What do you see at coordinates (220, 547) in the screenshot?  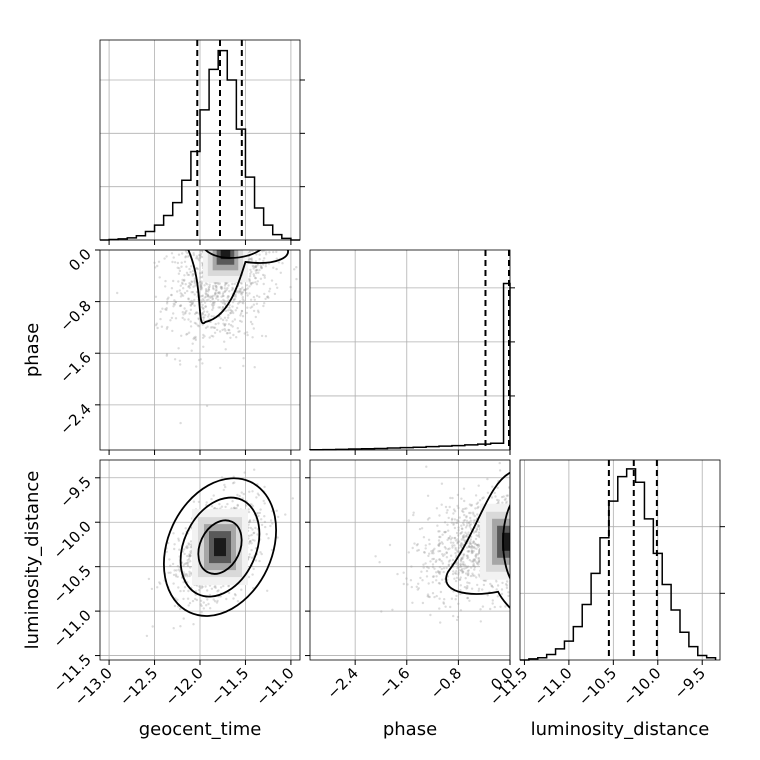 I see `contour-line` at bounding box center [220, 547].